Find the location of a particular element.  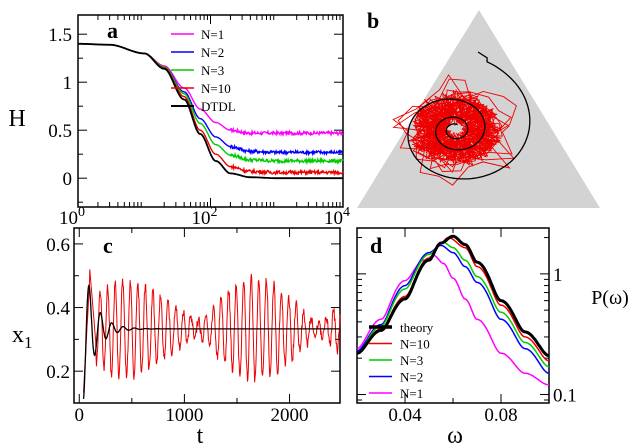

x-tick-exponent: 0 is located at coordinates (81, 212).